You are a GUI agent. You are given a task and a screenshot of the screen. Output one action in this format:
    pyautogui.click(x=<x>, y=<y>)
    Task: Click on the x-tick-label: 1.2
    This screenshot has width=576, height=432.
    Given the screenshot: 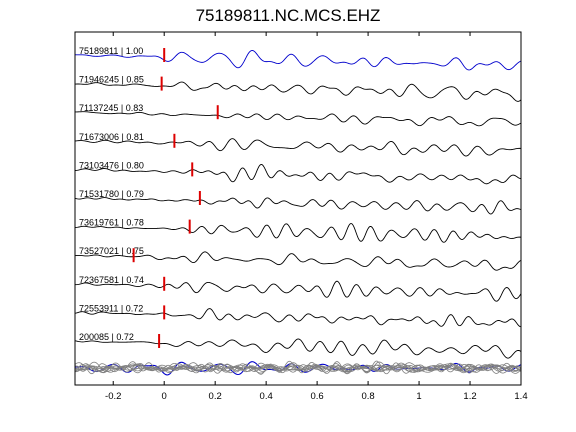 What is the action you would take?
    pyautogui.click(x=469, y=396)
    